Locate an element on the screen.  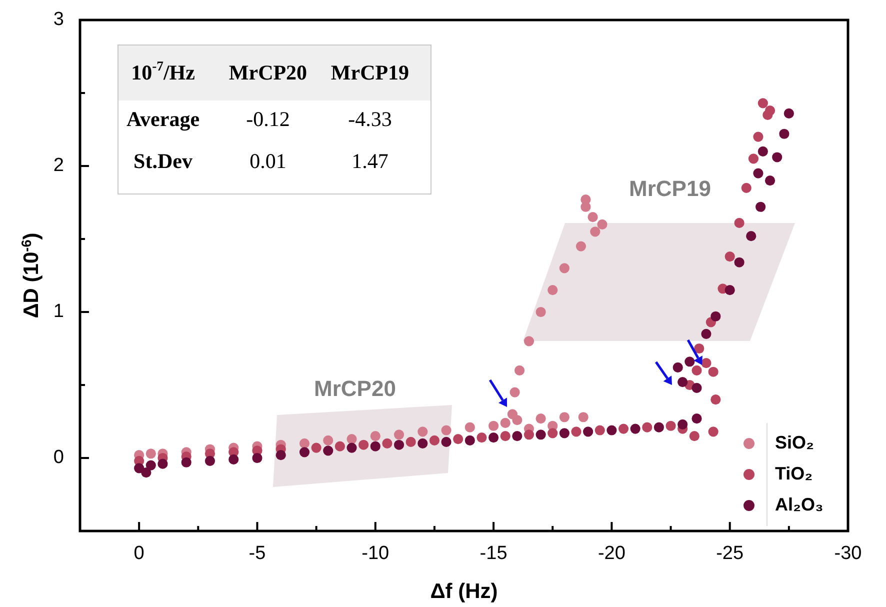
legend-label: Al₂O₃ is located at coordinates (799, 504).